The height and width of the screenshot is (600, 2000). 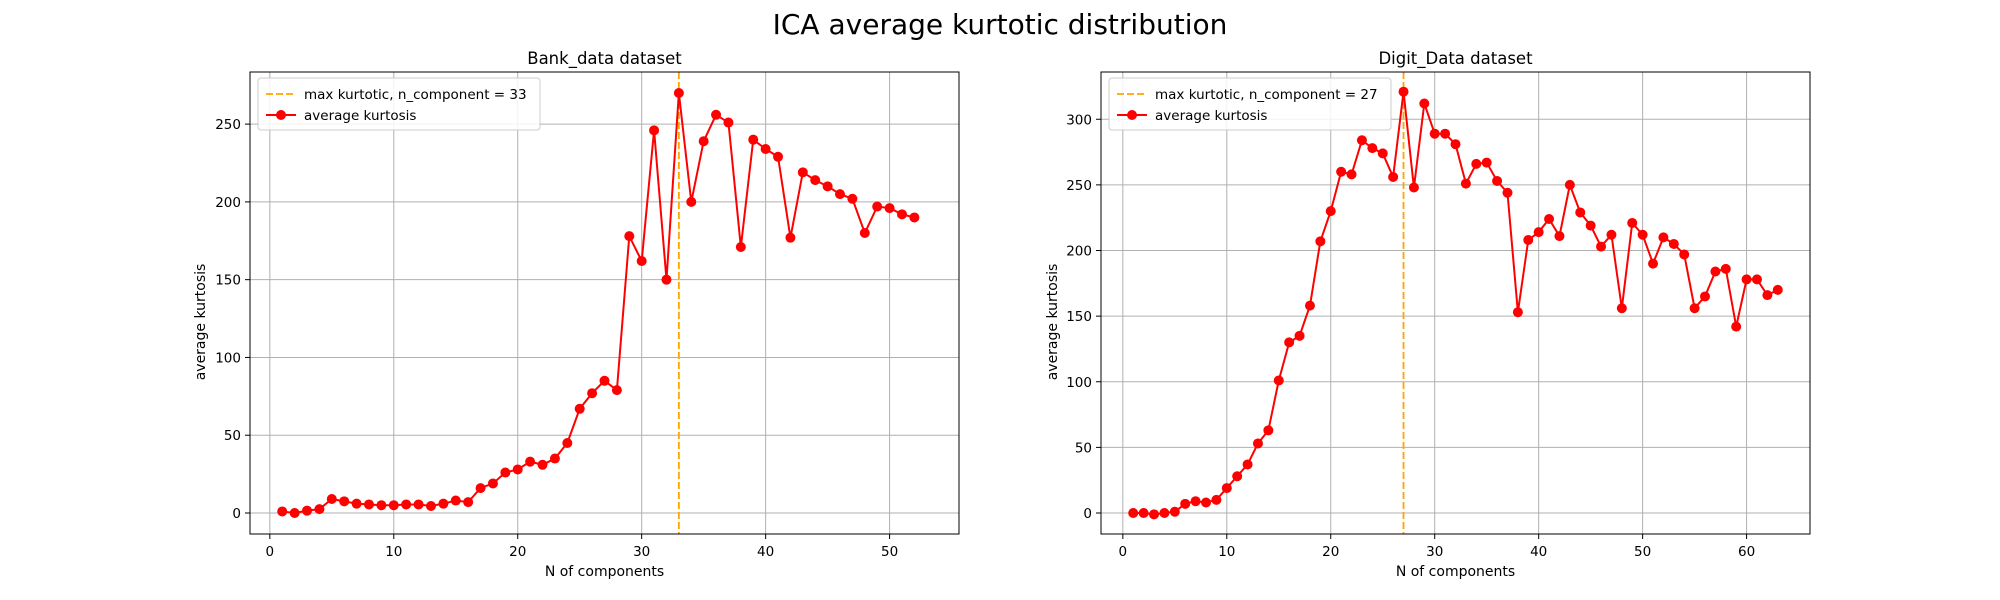 I want to click on x-tick-label: 40, so click(x=1538, y=552).